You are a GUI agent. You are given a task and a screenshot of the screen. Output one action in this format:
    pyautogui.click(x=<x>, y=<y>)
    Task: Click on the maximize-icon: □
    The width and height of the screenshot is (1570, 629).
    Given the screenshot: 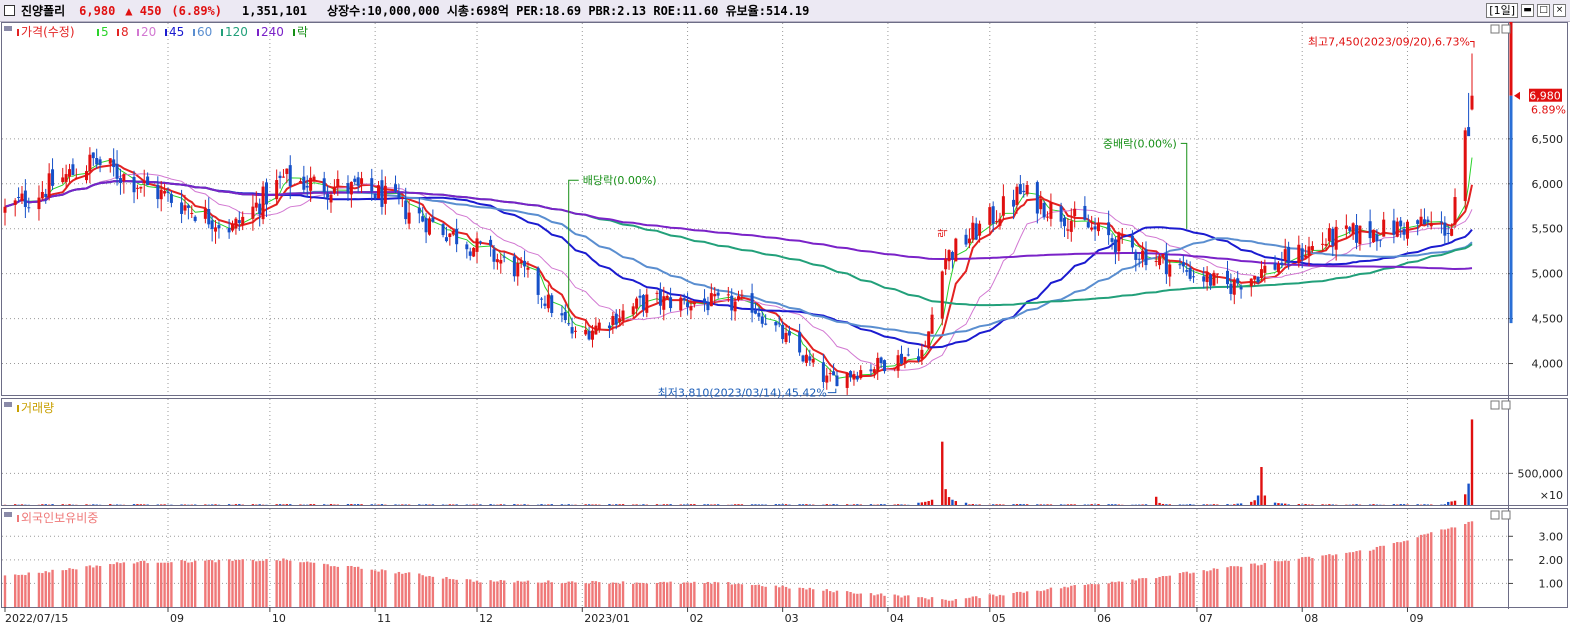 What is the action you would take?
    pyautogui.click(x=1543, y=10)
    